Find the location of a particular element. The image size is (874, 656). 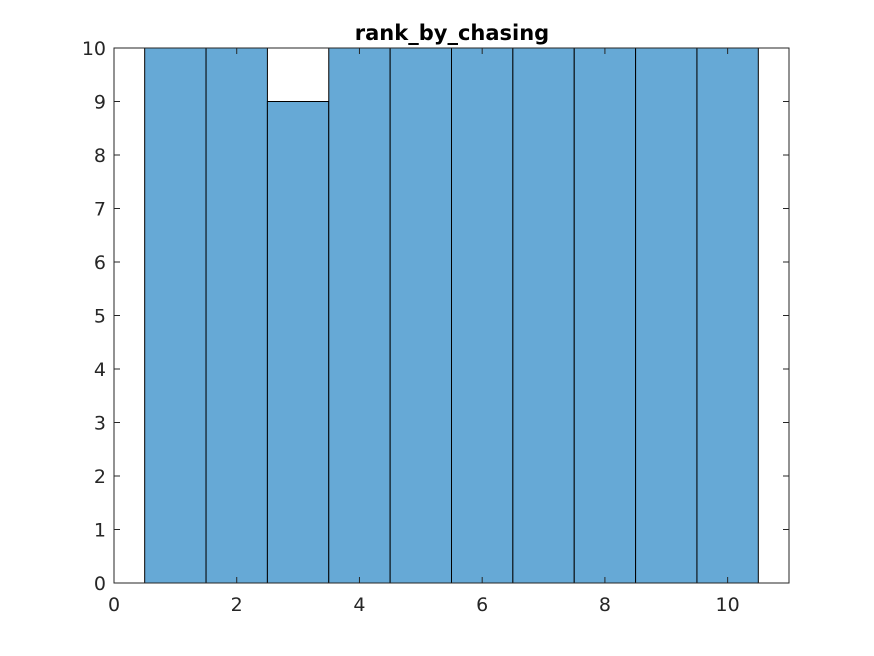

x-tick-label: 8 is located at coordinates (605, 605).